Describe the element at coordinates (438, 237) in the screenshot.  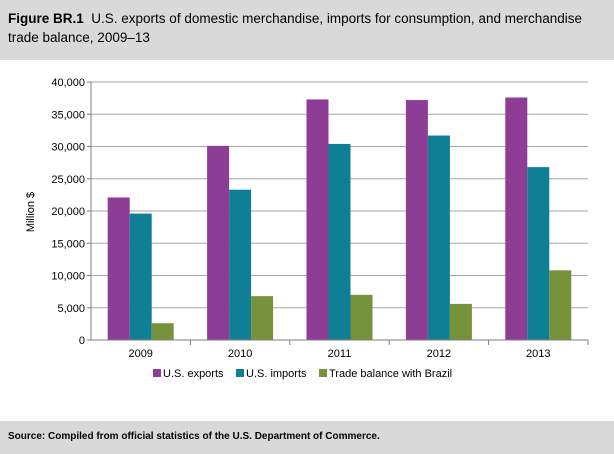
I see `bar-u-s-imports-2012` at that location.